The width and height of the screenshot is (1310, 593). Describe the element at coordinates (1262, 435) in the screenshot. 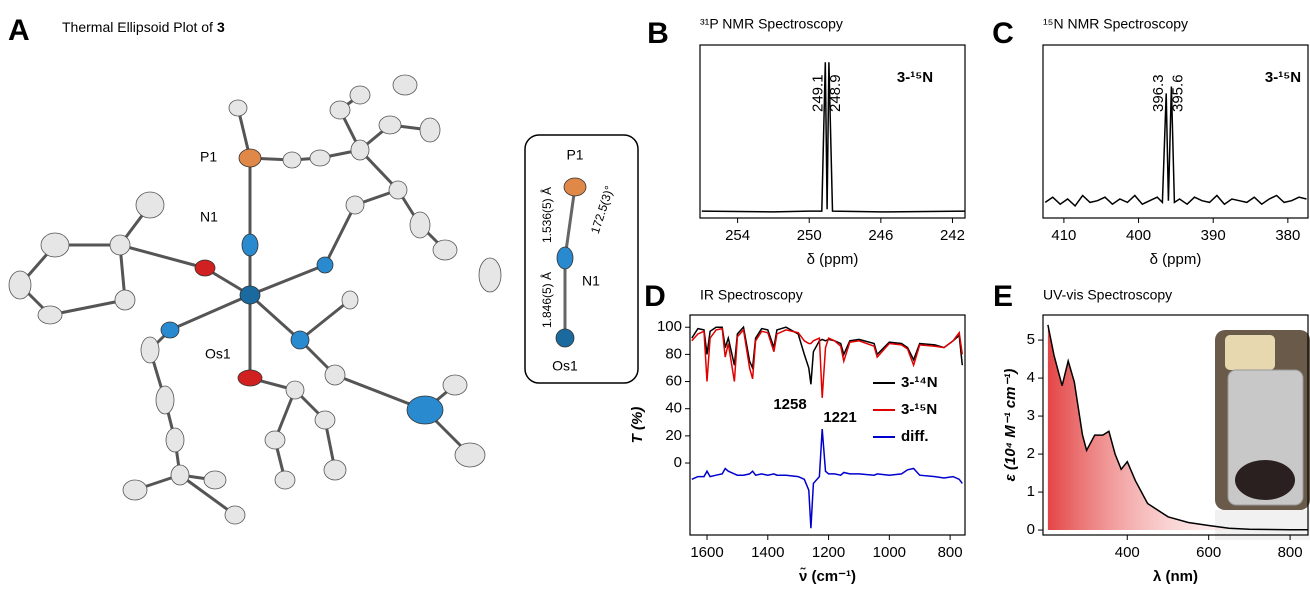

I see `vial-photo` at that location.